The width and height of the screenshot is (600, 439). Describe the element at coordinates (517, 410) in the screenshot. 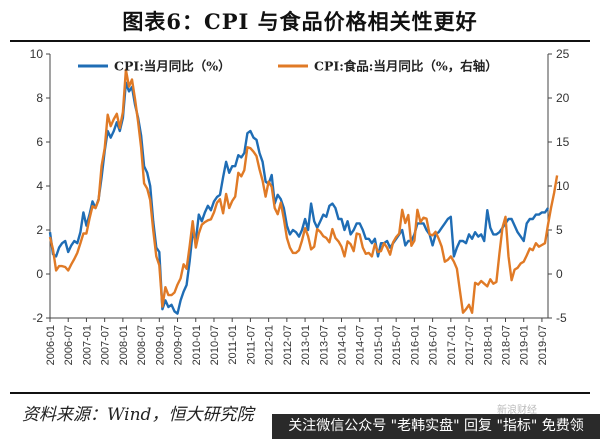

I see `watermark-text: 新浪财经` at that location.